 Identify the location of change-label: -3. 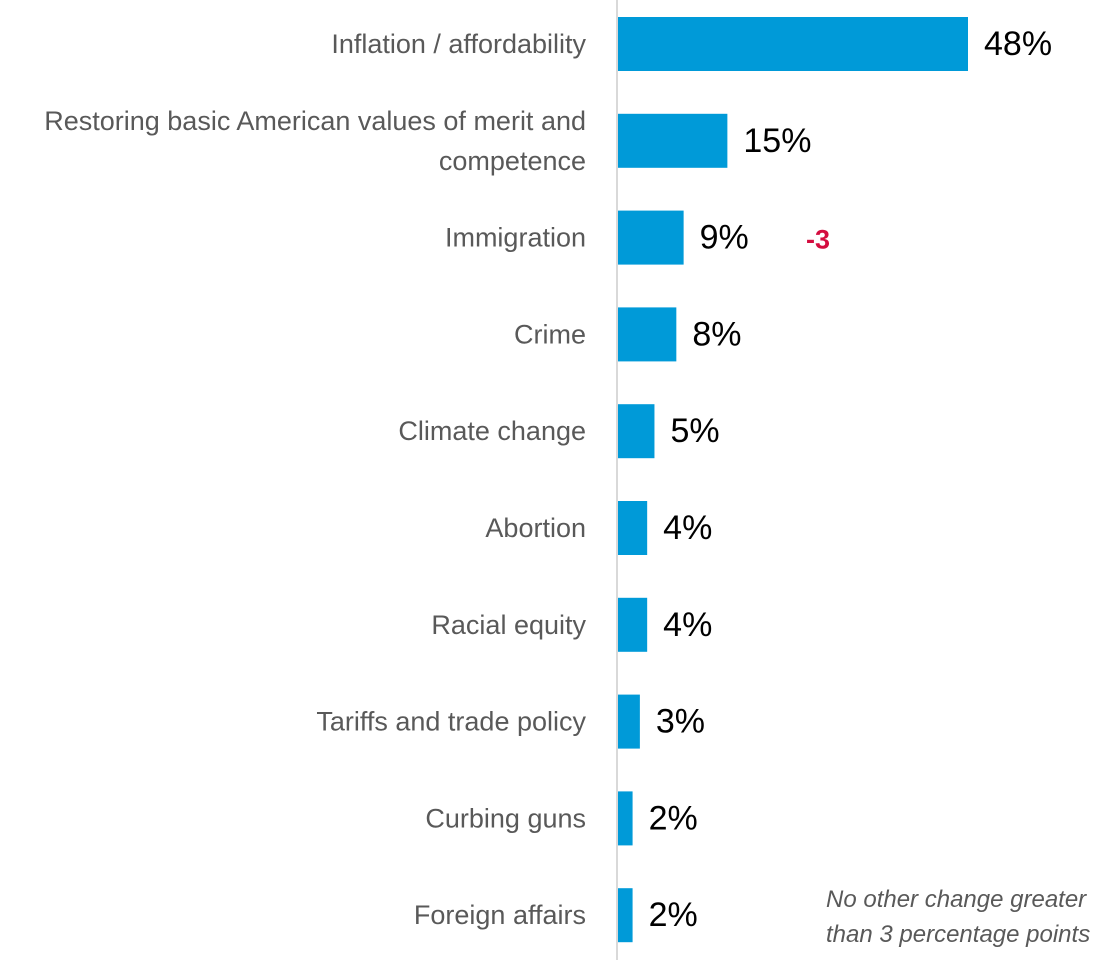
(818, 240).